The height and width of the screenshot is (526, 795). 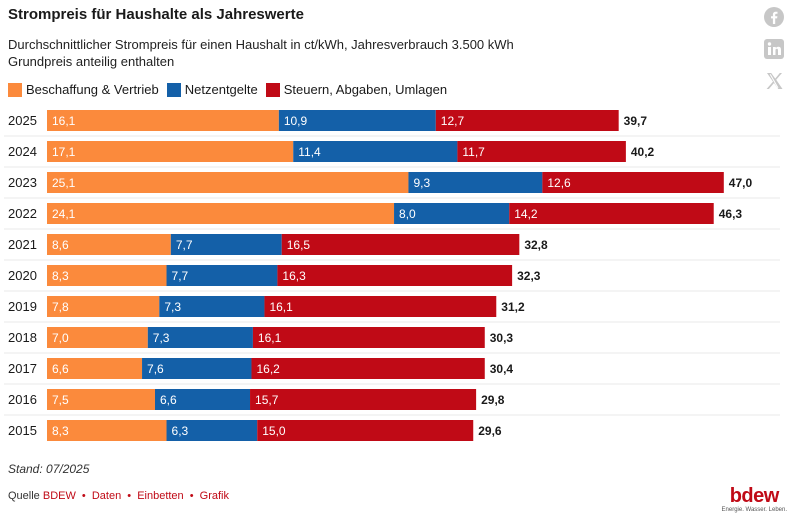 What do you see at coordinates (365, 89) in the screenshot?
I see `legend-label-steuern: Steuern, Abgaben, Umlagen` at bounding box center [365, 89].